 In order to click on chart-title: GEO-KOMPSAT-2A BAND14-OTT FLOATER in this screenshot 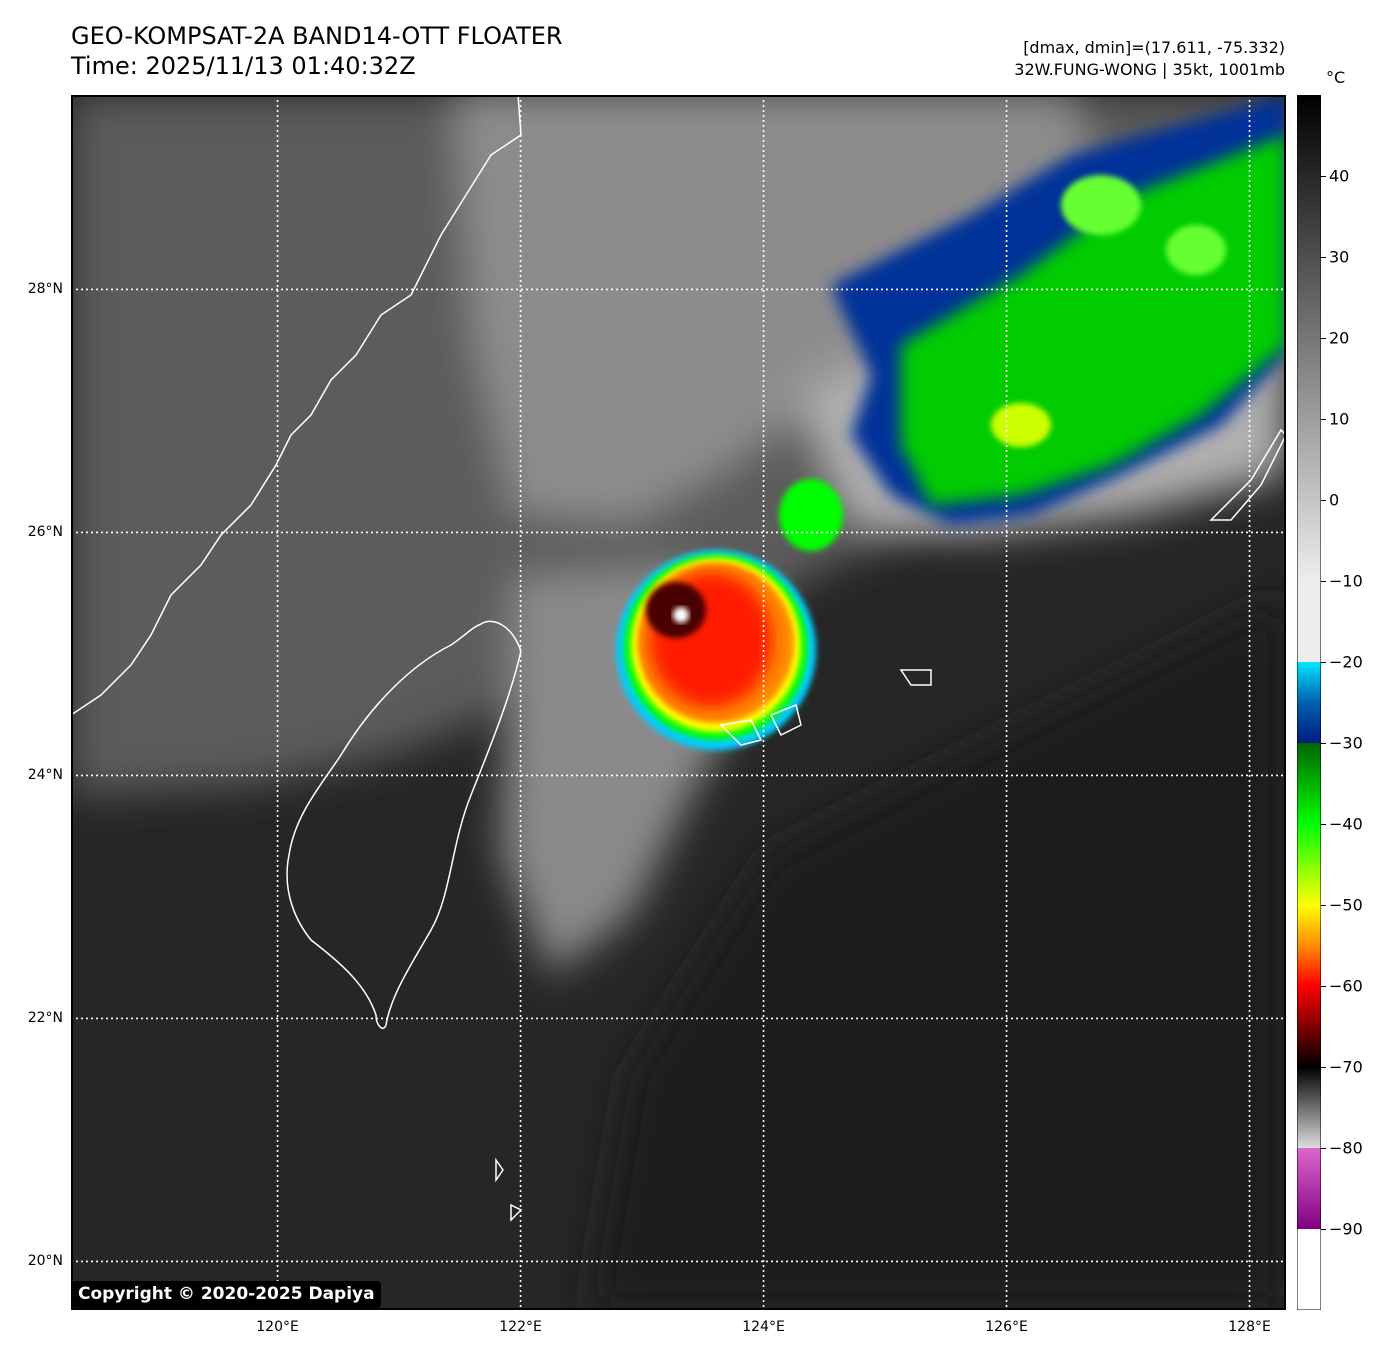, I will do `click(317, 36)`.